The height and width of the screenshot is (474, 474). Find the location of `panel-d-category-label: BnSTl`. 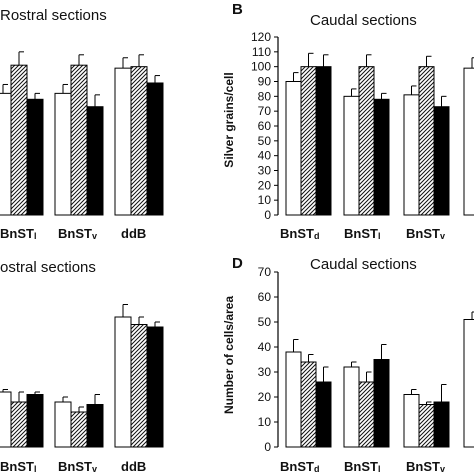

panel-d-category-label: BnSTl is located at coordinates (362, 466).